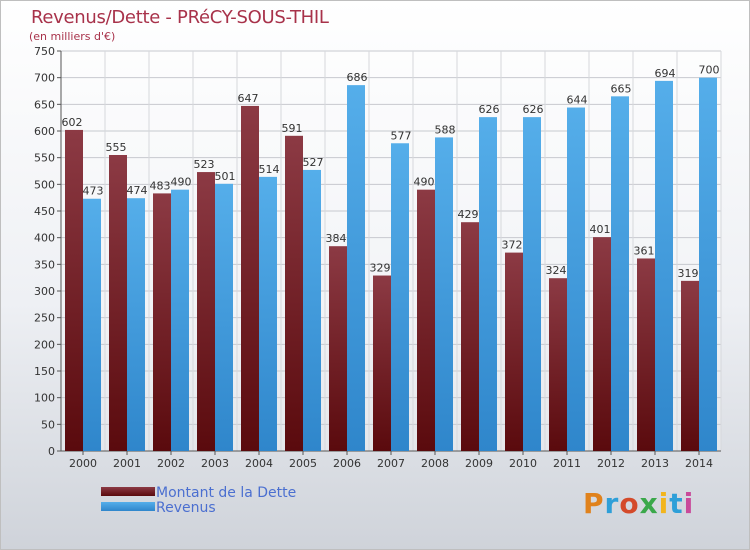 This screenshot has width=750, height=550. What do you see at coordinates (44, 238) in the screenshot?
I see `y-tick-label: 400` at bounding box center [44, 238].